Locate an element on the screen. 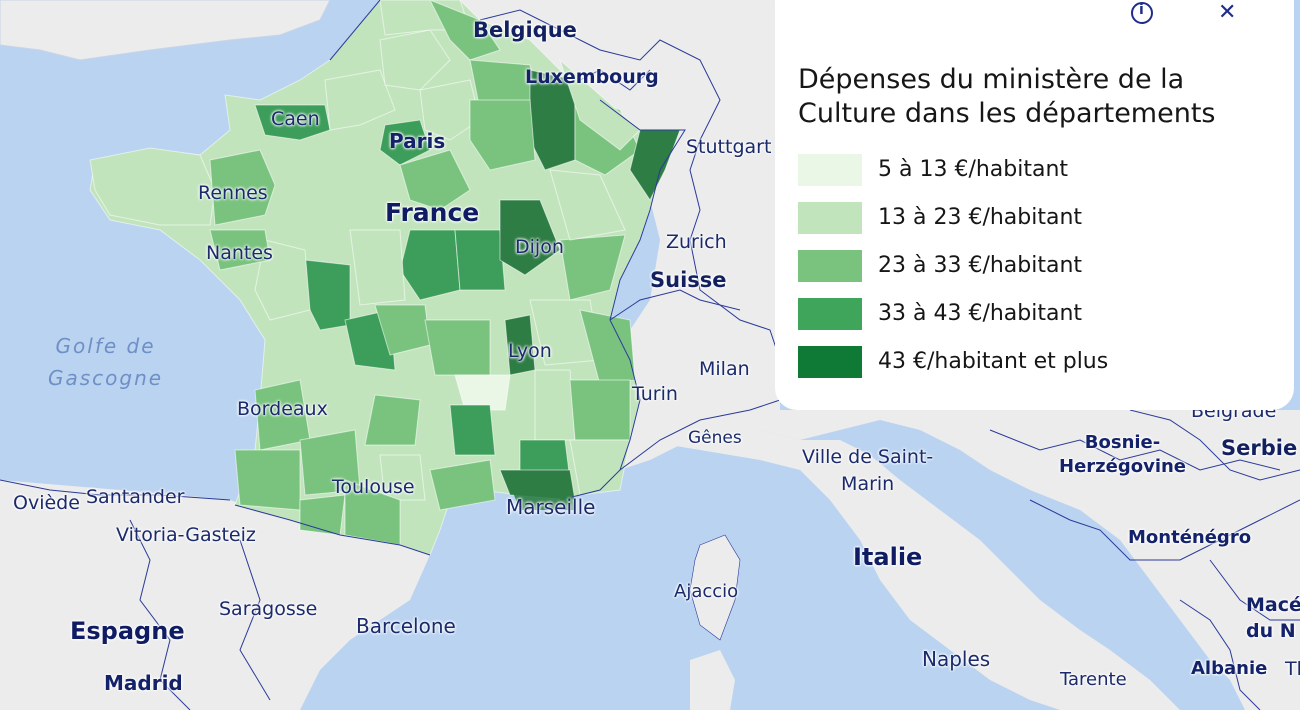 The image size is (1300, 710). label-lyon: Lyon is located at coordinates (530, 351).